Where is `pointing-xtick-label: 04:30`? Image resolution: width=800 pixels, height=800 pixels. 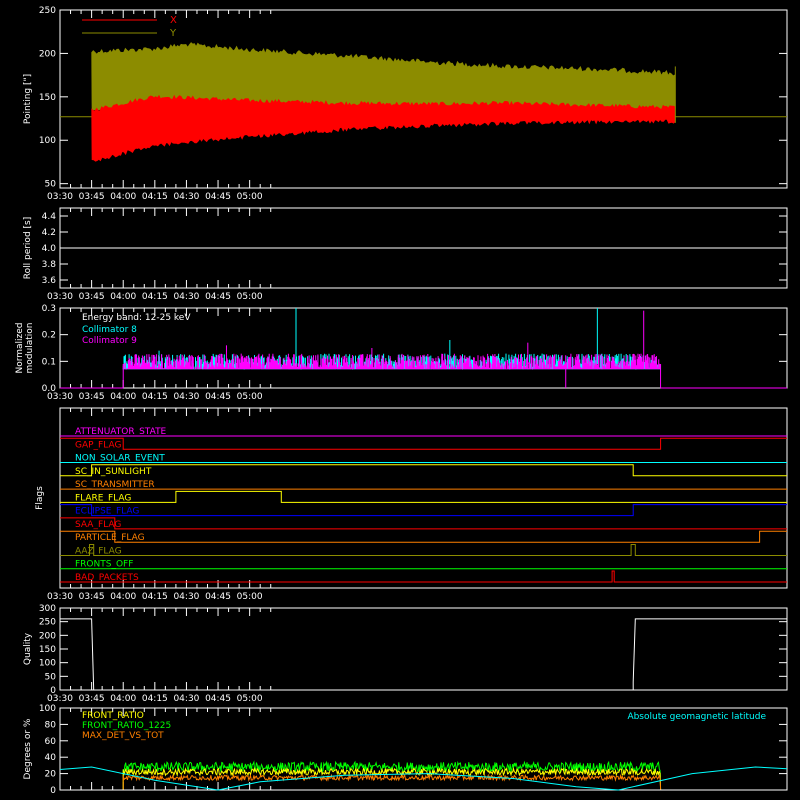
pointing-xtick-label: 04:30 is located at coordinates (186, 197).